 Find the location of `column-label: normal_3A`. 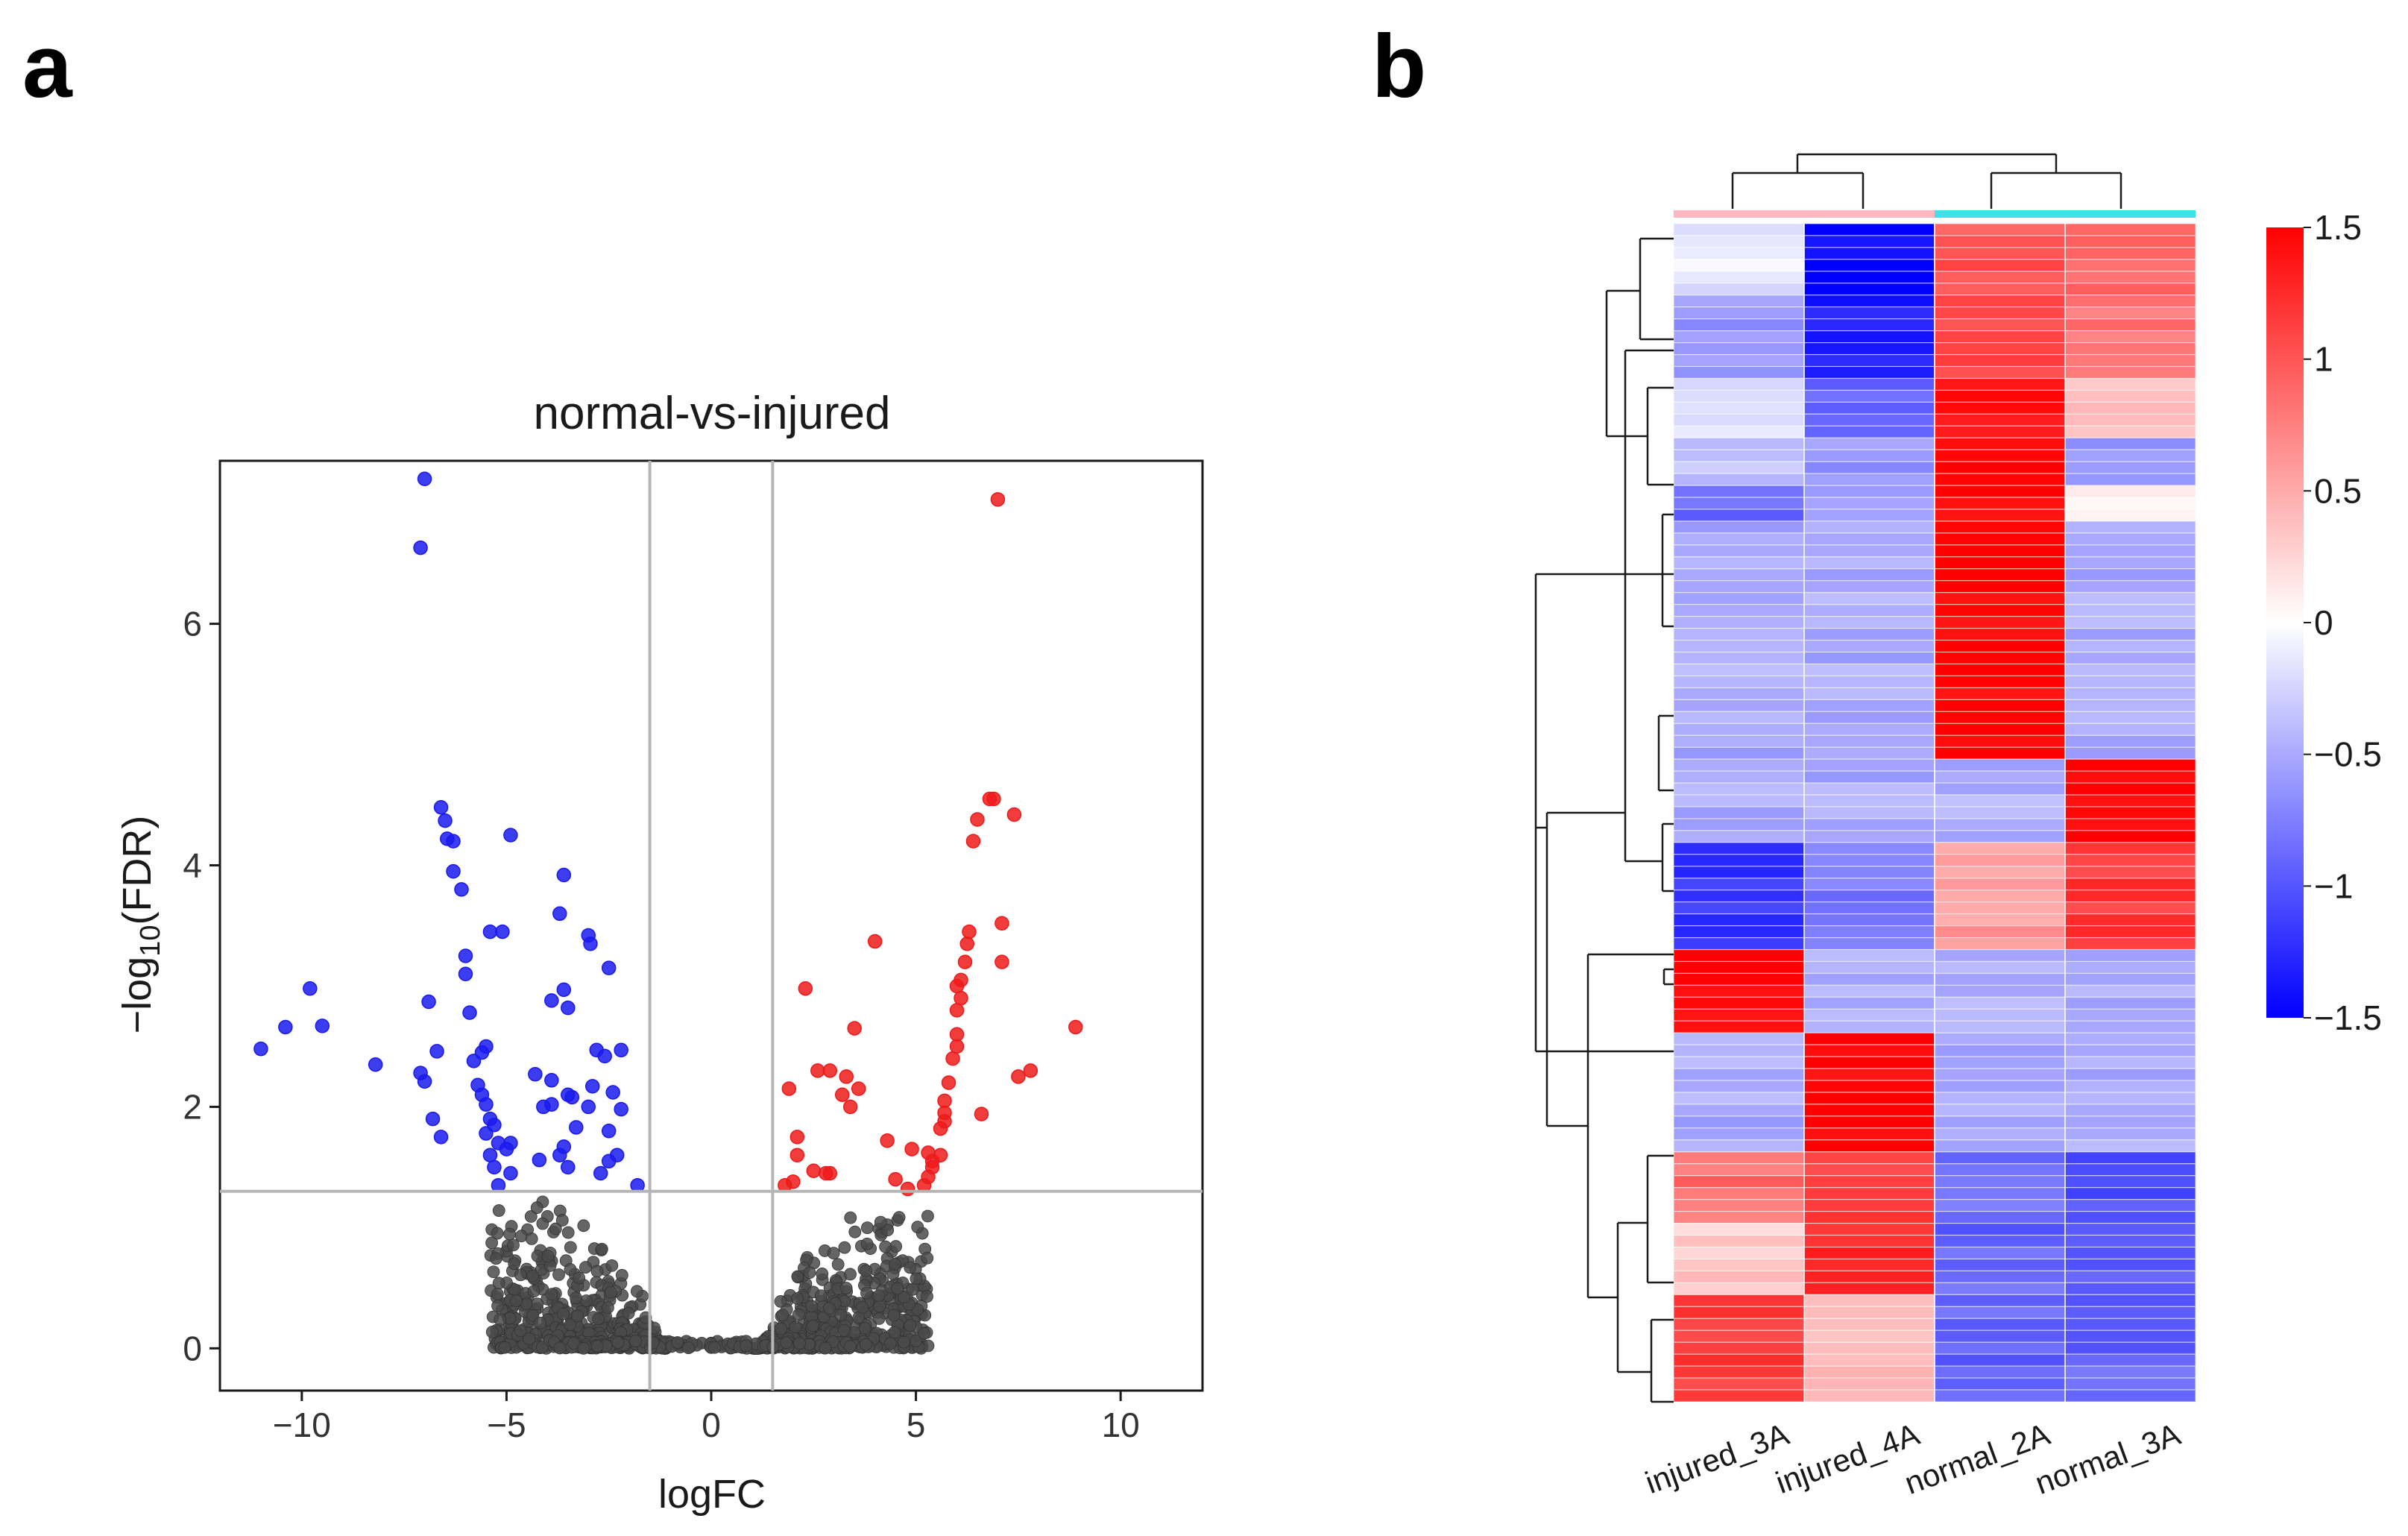

column-label: normal_3A is located at coordinates (2108, 1458).